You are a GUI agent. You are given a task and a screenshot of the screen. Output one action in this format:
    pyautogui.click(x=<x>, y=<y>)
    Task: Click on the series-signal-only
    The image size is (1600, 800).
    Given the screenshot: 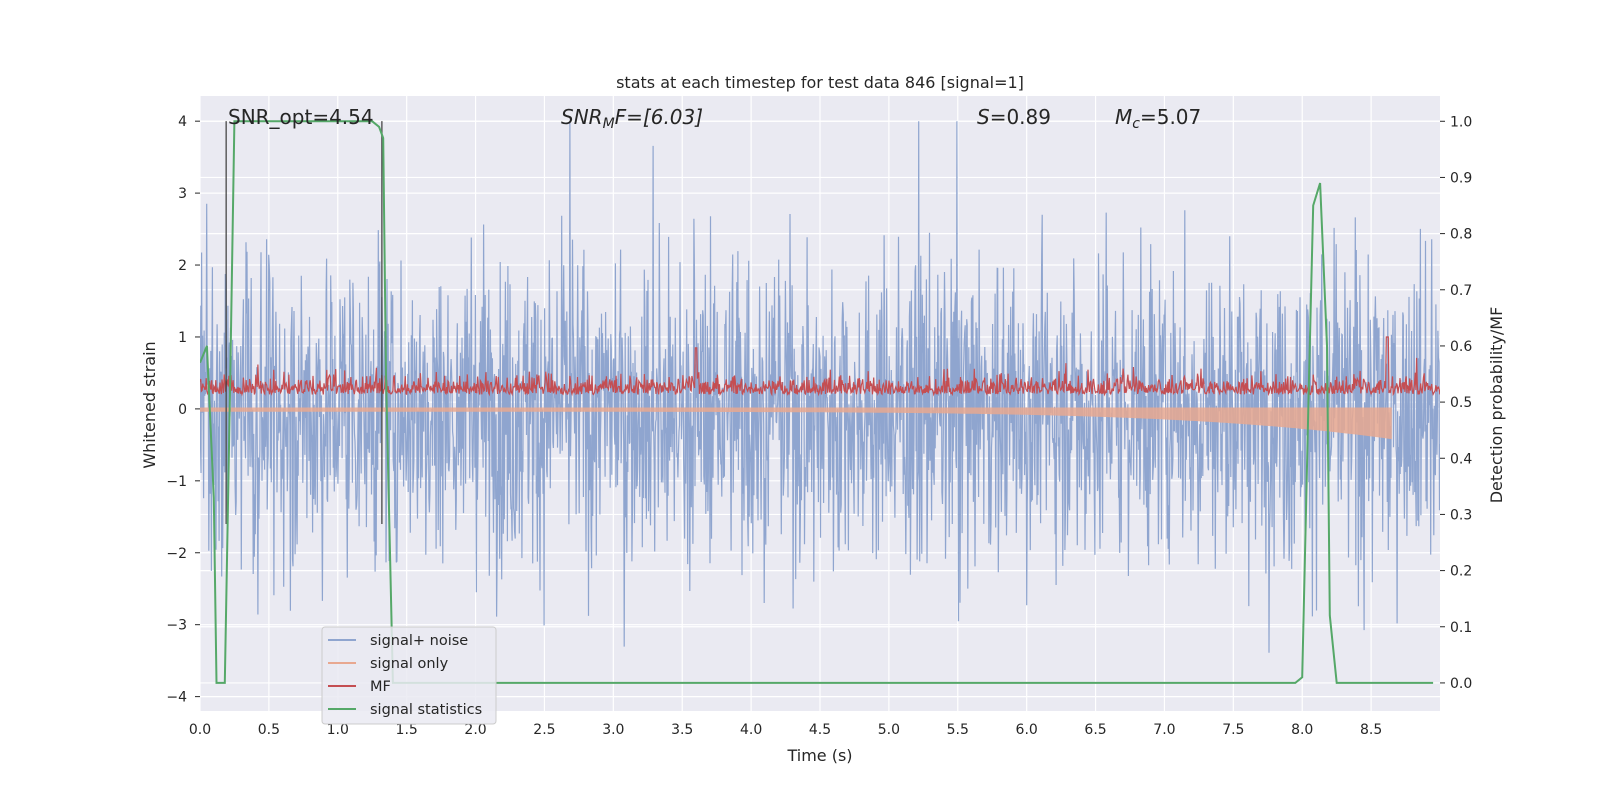 What is the action you would take?
    pyautogui.click(x=796, y=423)
    